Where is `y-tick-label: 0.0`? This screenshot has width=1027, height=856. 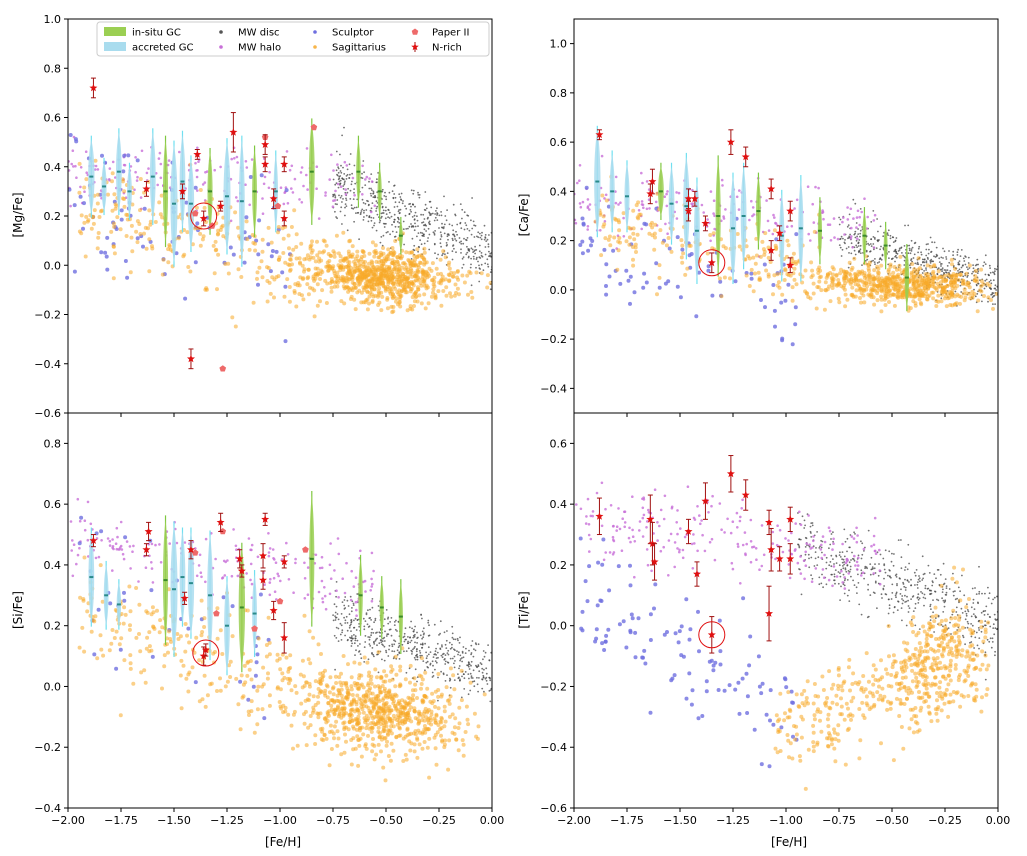 y-tick-label: 0.0 is located at coordinates (559, 290).